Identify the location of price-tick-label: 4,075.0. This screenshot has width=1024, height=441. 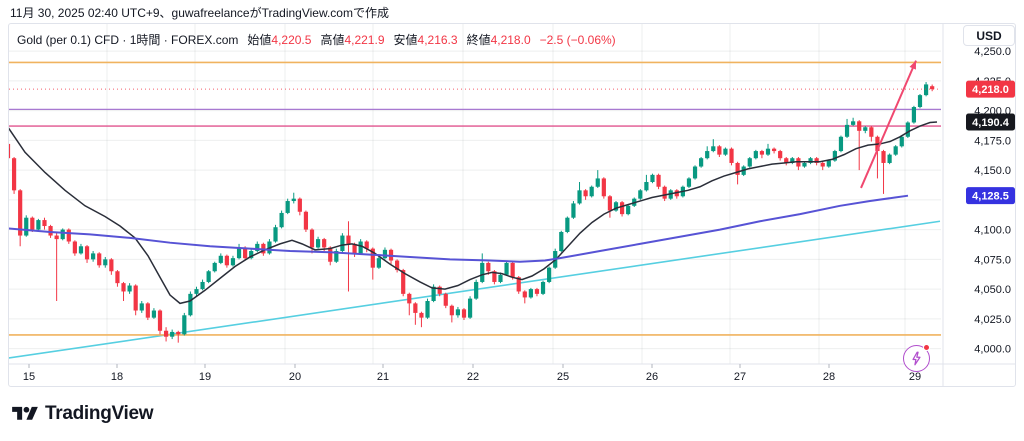
(992, 260).